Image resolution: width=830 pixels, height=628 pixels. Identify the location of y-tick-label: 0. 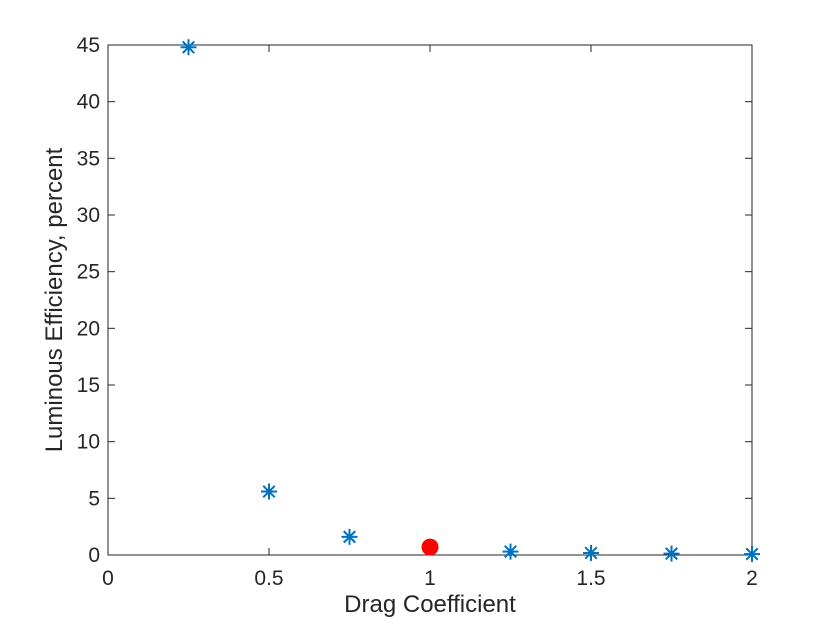
(94, 555).